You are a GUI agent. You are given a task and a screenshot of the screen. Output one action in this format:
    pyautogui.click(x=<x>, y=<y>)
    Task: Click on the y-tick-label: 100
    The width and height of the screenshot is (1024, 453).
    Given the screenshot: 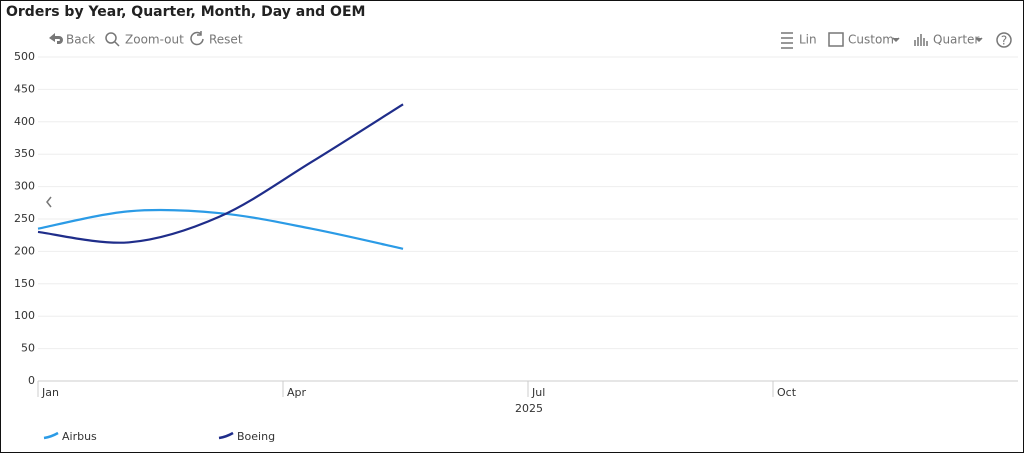 What is the action you would take?
    pyautogui.click(x=24, y=315)
    